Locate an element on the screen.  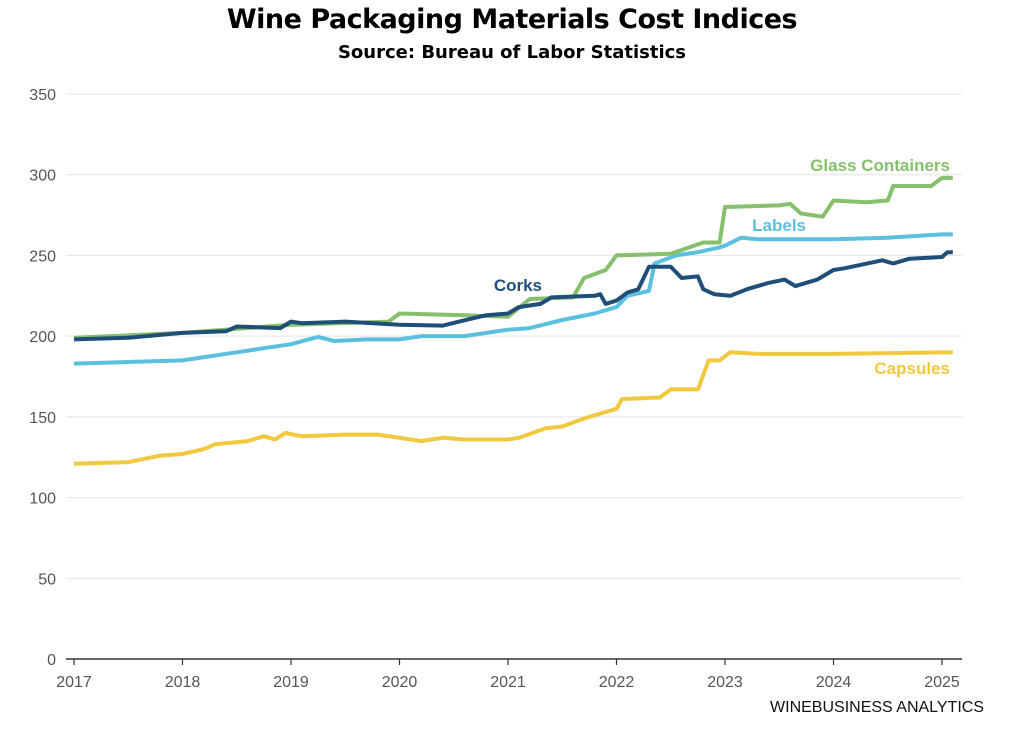
x-tick-label: 2018 is located at coordinates (183, 682).